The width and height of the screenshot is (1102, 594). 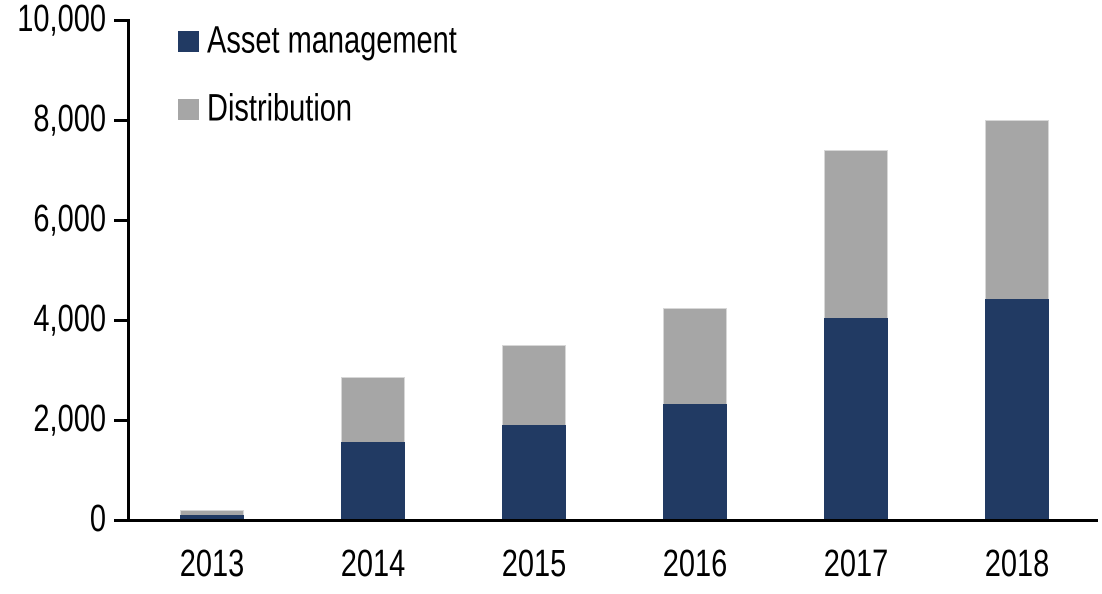 I want to click on bar-segment-2013-distribution, so click(x=212, y=512).